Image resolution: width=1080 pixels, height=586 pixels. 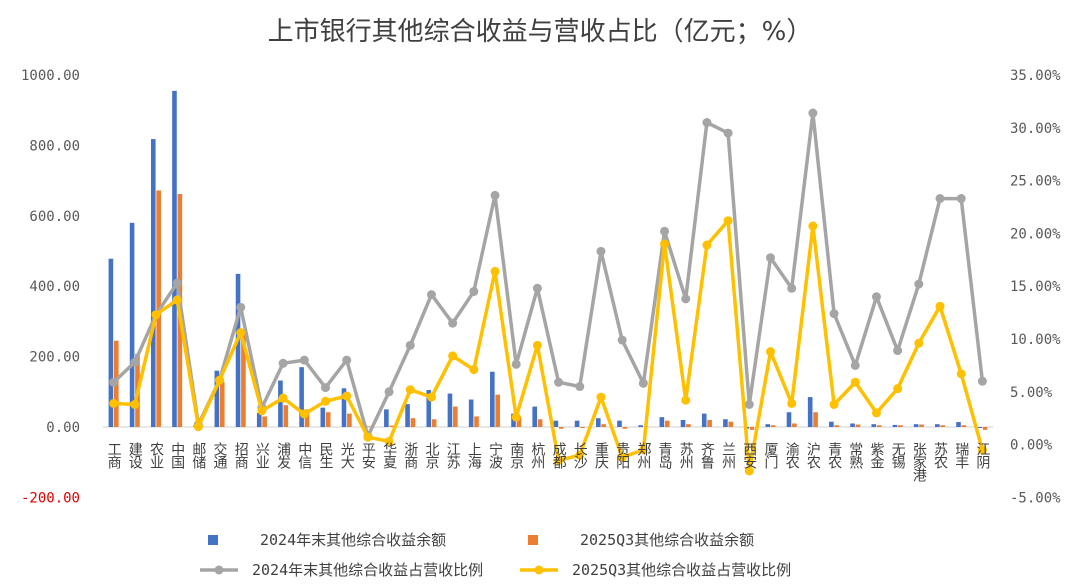 What do you see at coordinates (686, 455) in the screenshot?
I see `category-label: 苏州` at bounding box center [686, 455].